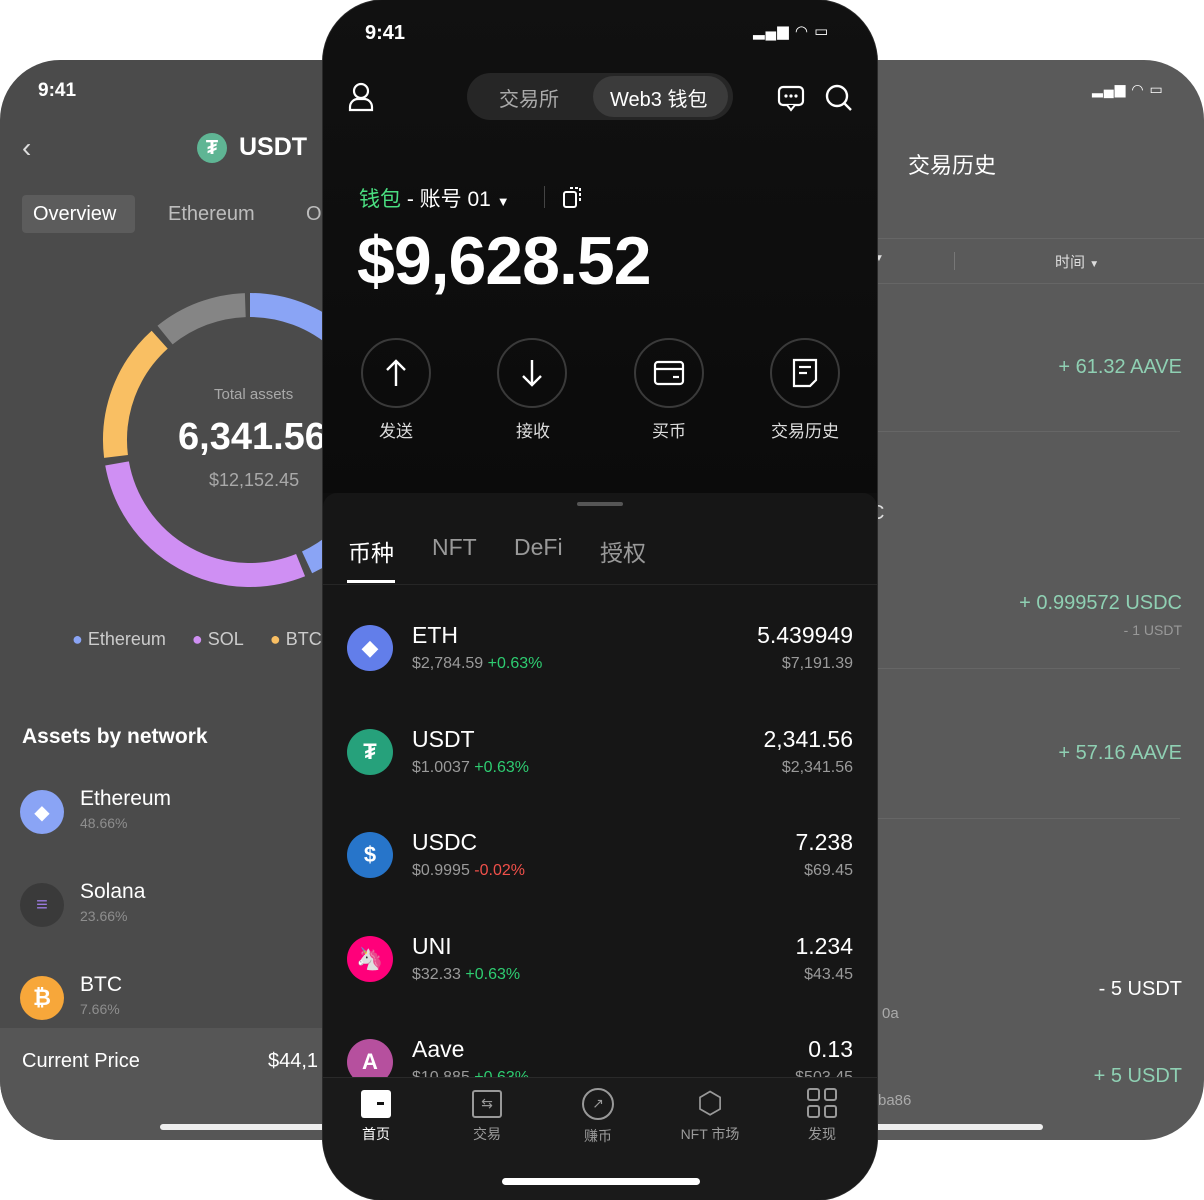 This screenshot has width=1204, height=1200. What do you see at coordinates (805, 635) in the screenshot?
I see `token-amount: 5.439949` at bounding box center [805, 635].